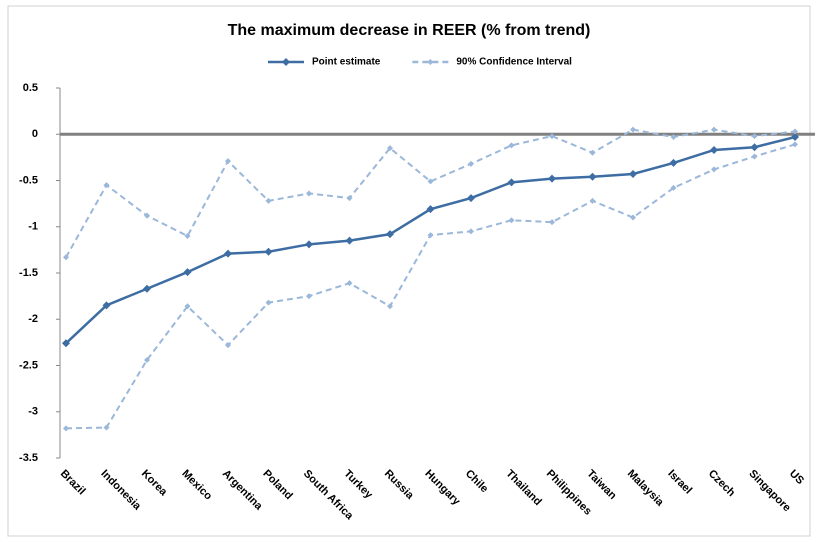 Image resolution: width=818 pixels, height=542 pixels. I want to click on y-tick-label: -1, so click(33, 227).